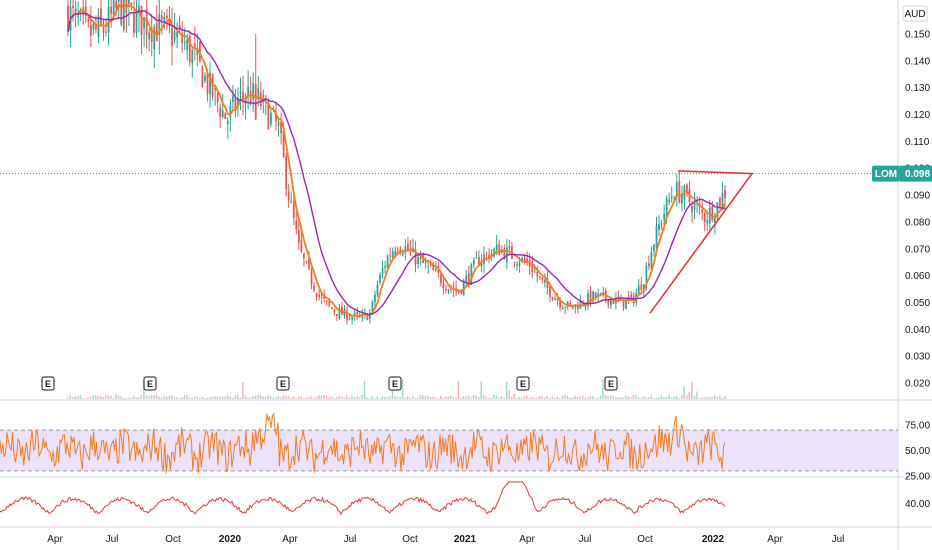 This screenshot has height=550, width=932. Describe the element at coordinates (917, 196) in the screenshot. I see `price-tick-label: 0.090` at that location.